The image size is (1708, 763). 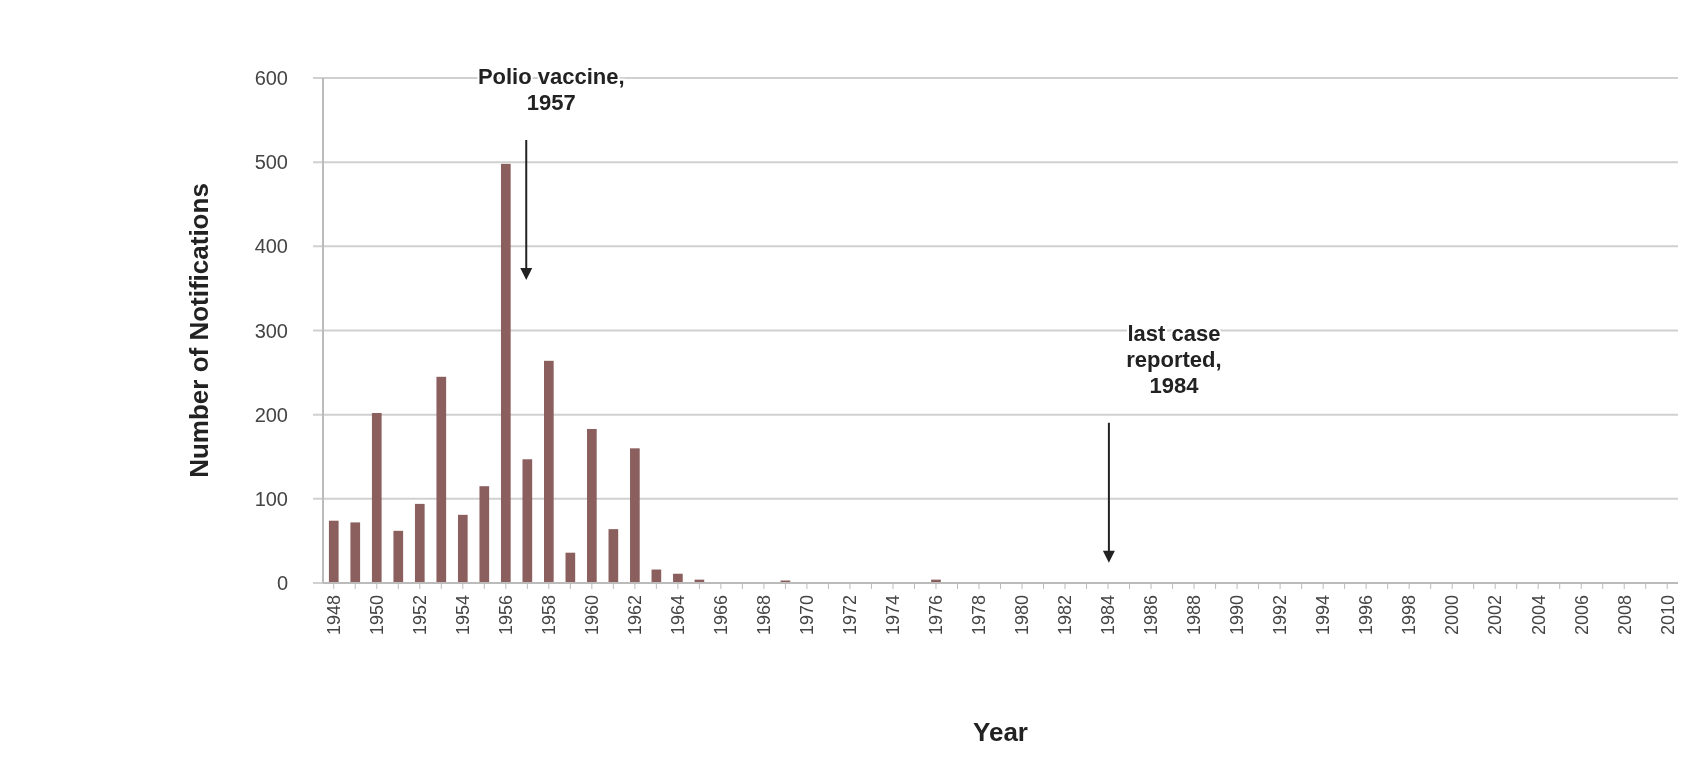 What do you see at coordinates (271, 162) in the screenshot?
I see `y-tick-label: 500` at bounding box center [271, 162].